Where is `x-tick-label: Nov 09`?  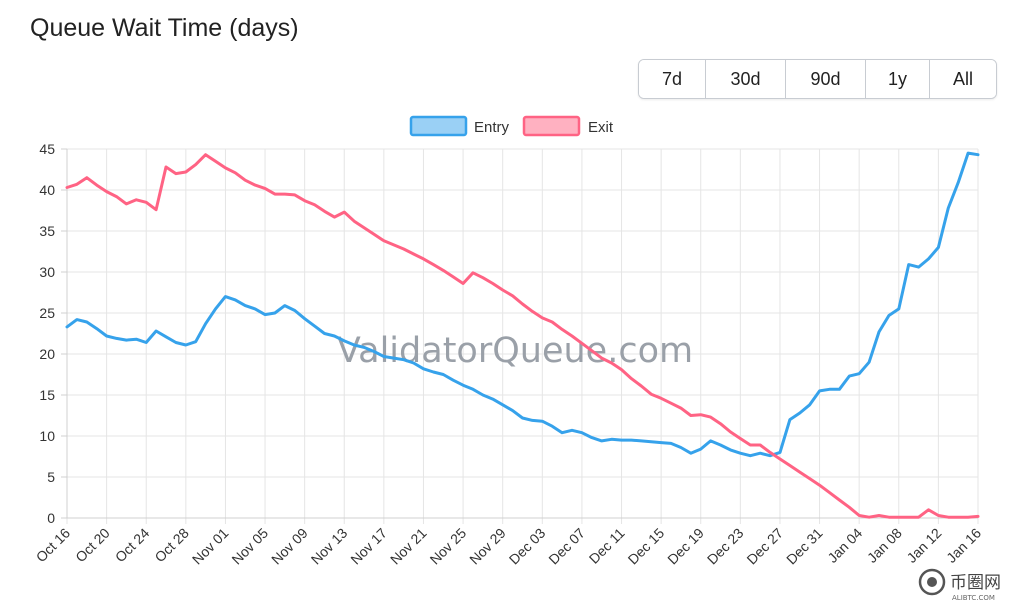 x-tick-label: Nov 09 is located at coordinates (289, 546).